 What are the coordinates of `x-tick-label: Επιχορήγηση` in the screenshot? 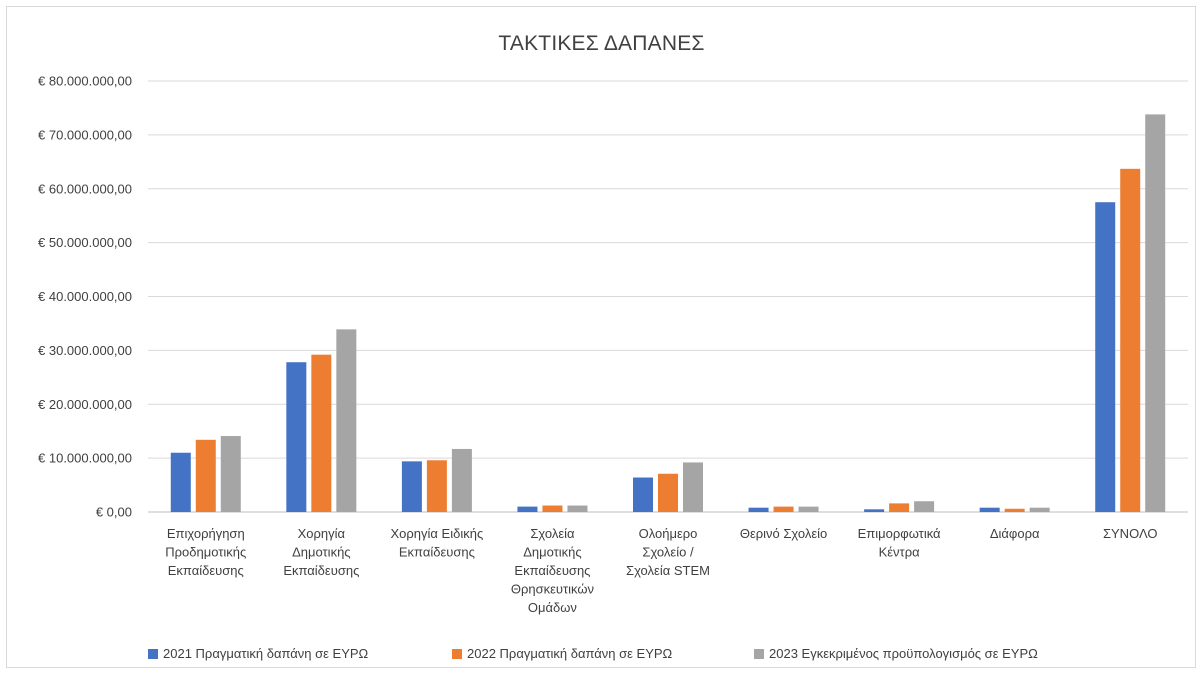 It's located at (206, 533).